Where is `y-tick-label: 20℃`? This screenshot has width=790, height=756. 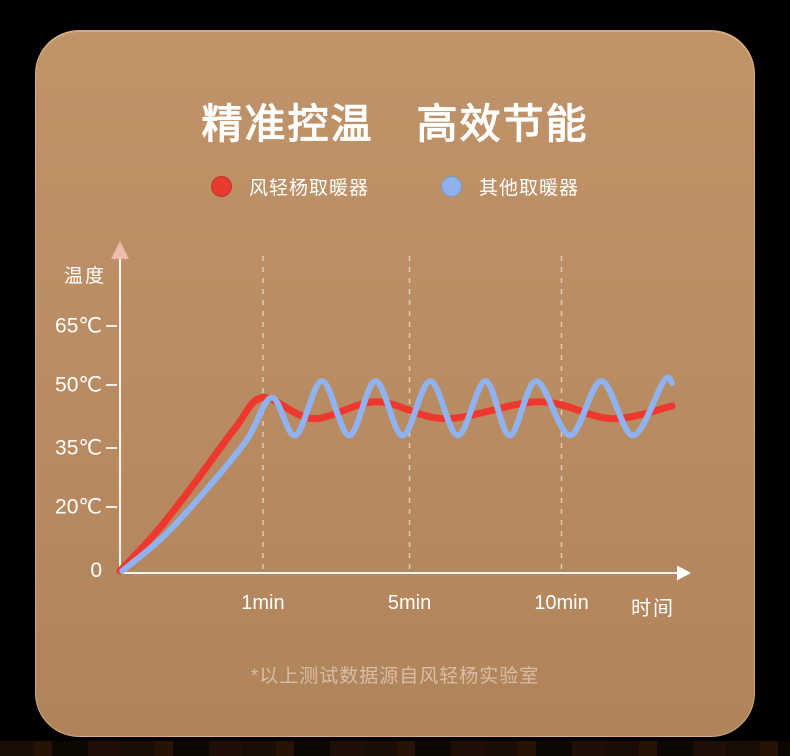
y-tick-label: 20℃ is located at coordinates (78, 507).